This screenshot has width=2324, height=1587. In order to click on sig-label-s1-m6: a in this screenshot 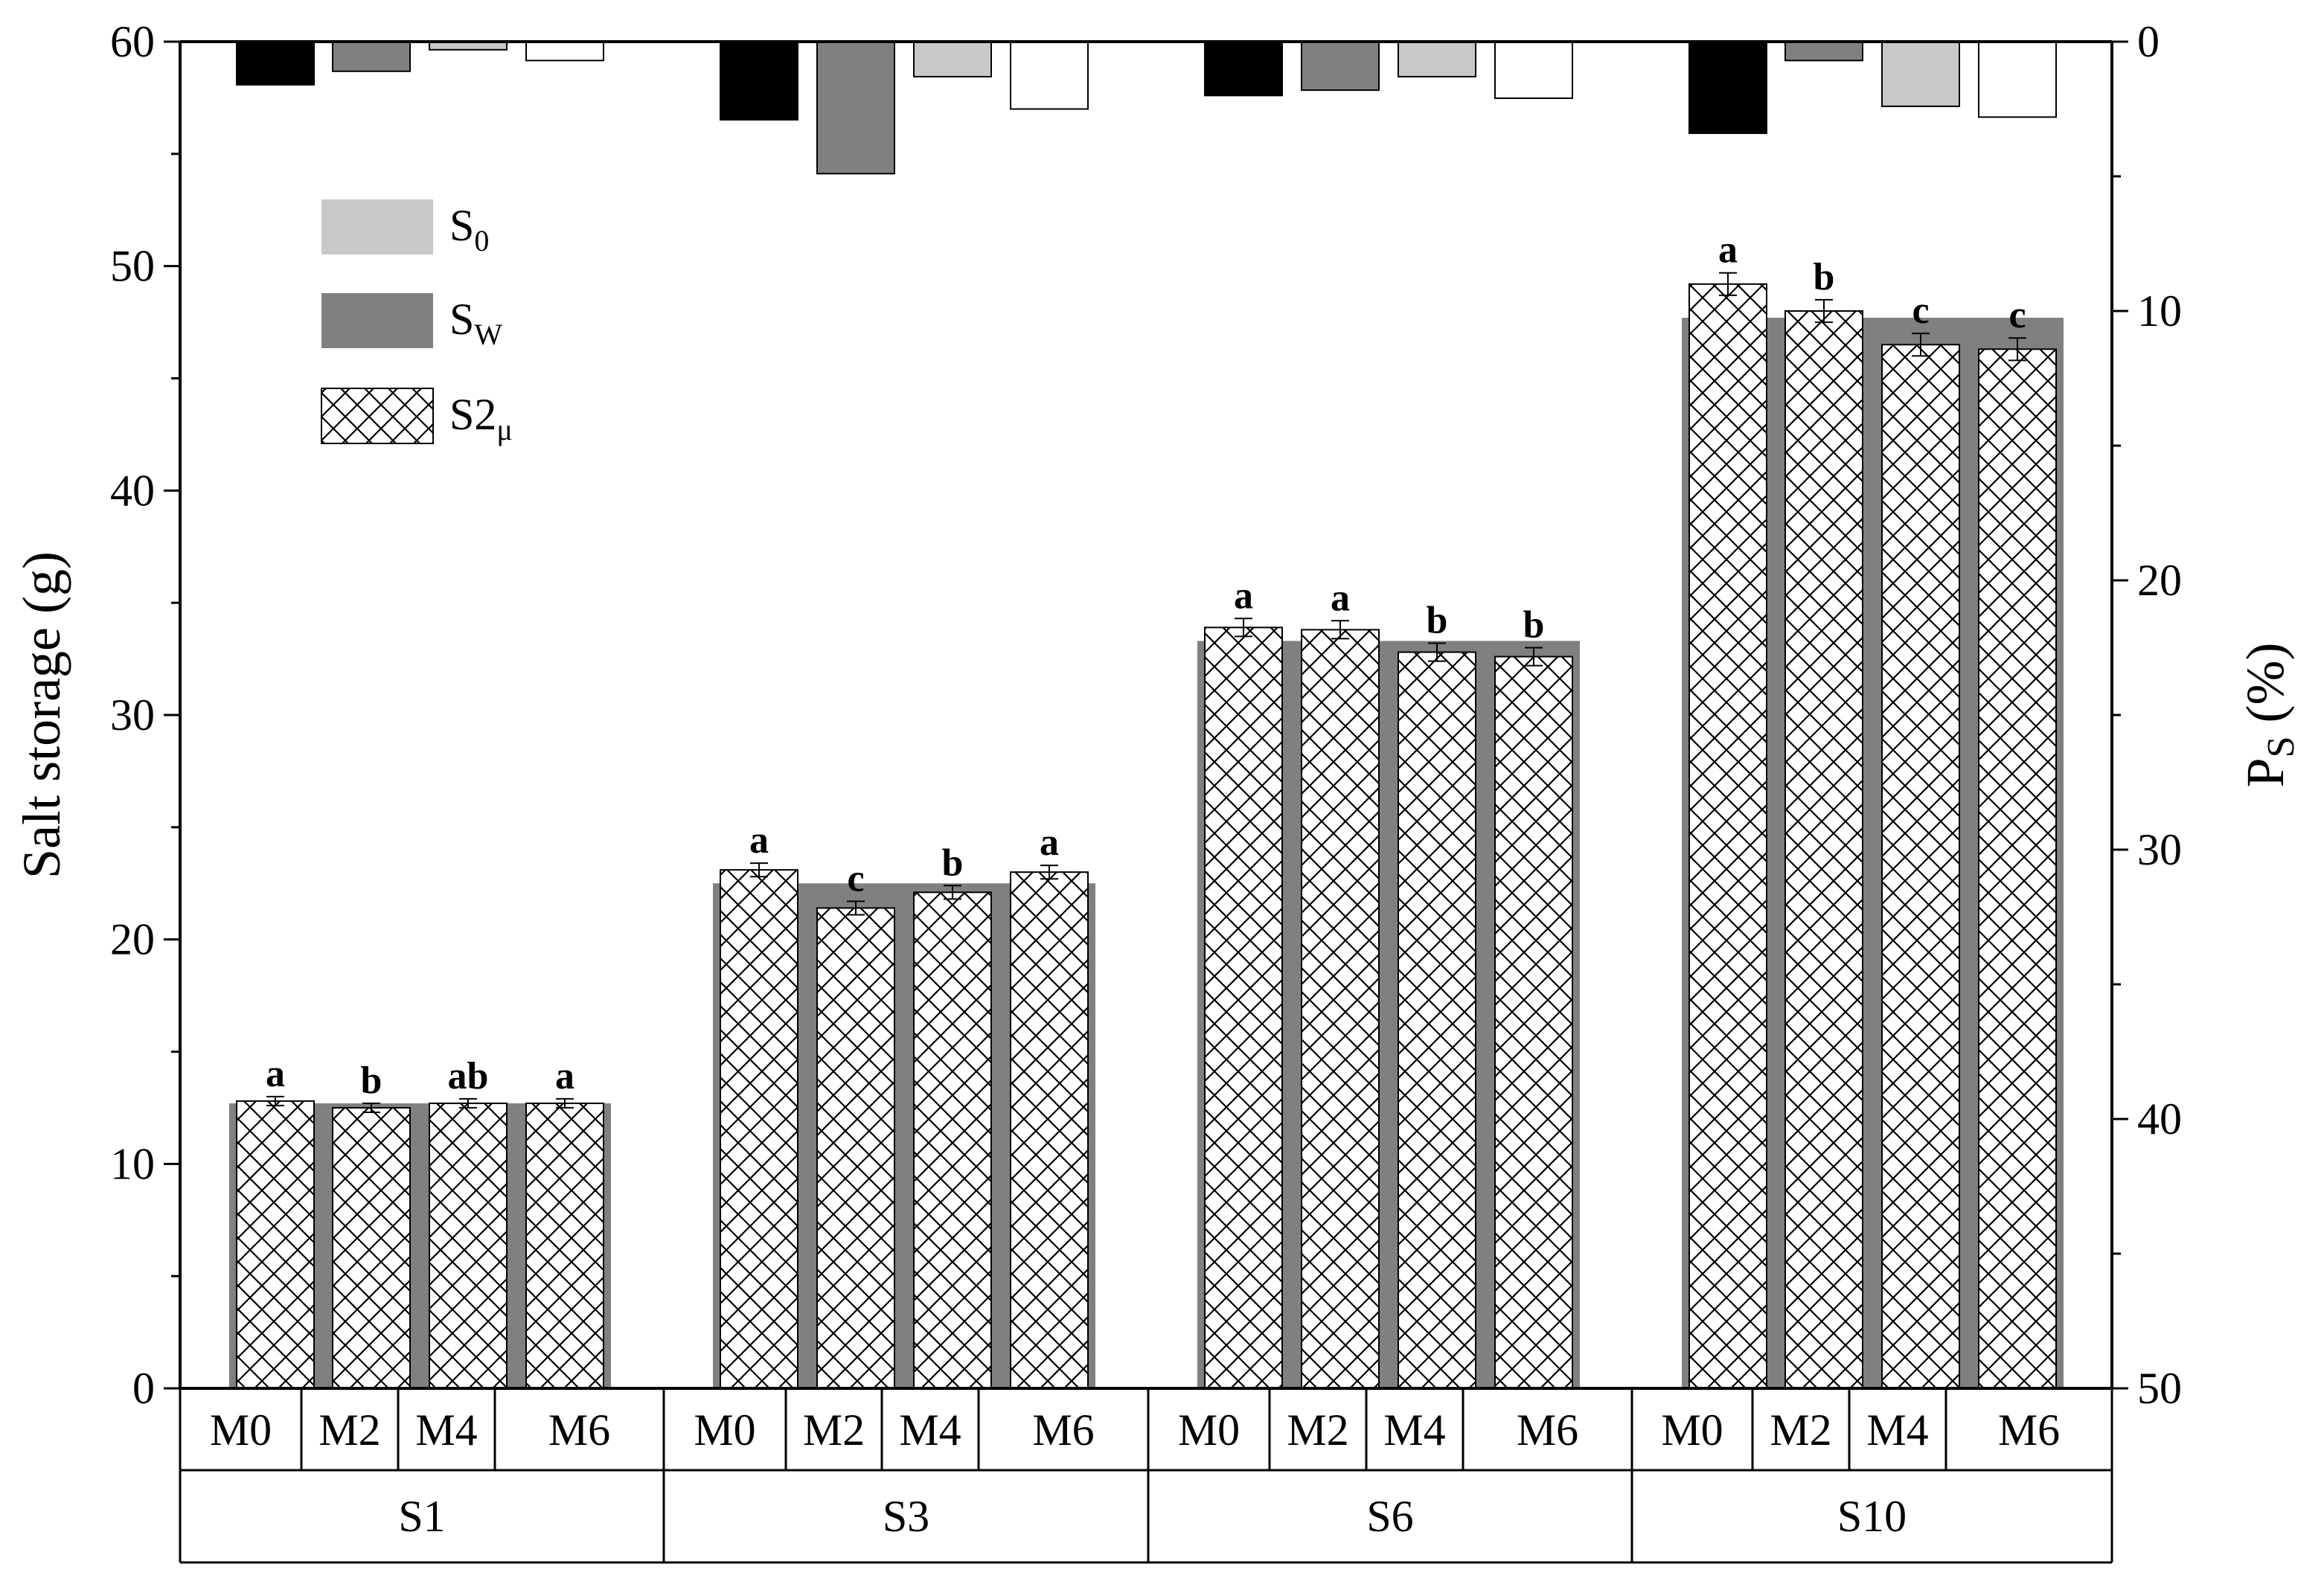, I will do `click(564, 1076)`.